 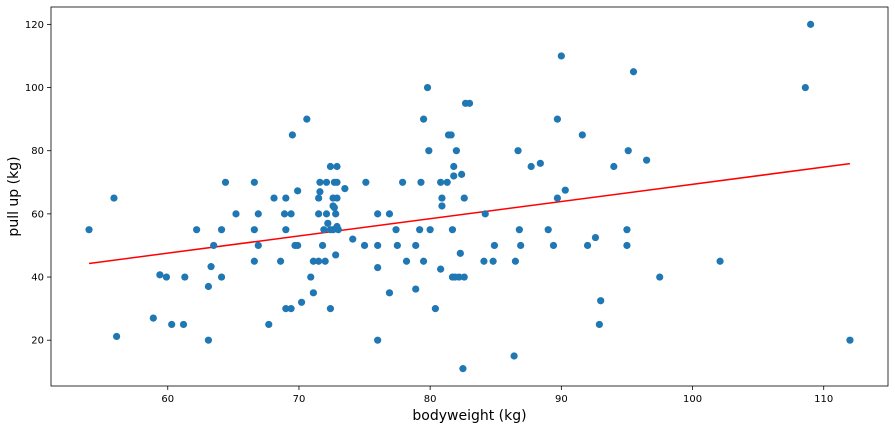 What do you see at coordinates (14, 196) in the screenshot?
I see `y-axis-label: pull up (kg)` at bounding box center [14, 196].